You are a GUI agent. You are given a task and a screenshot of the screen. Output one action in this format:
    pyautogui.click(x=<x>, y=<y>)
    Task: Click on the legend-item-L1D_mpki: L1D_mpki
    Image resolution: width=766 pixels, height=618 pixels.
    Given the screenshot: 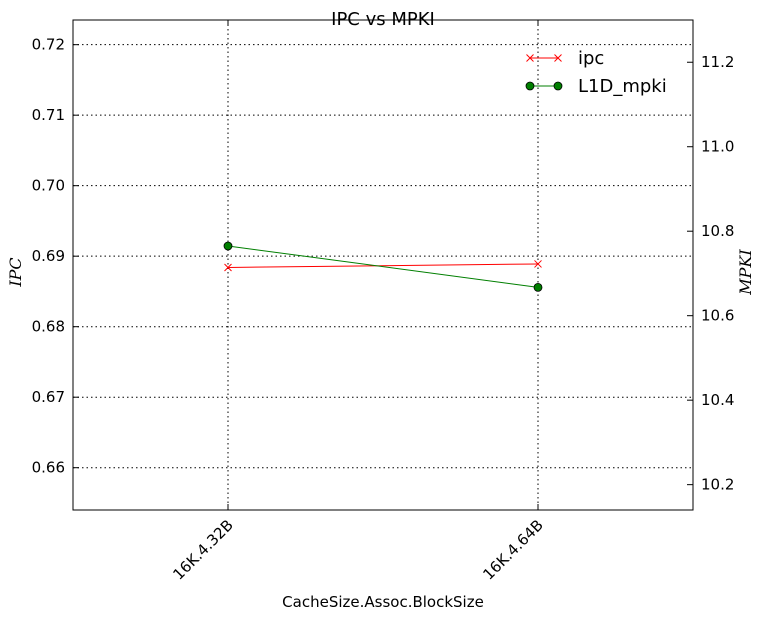 What is the action you would take?
    pyautogui.click(x=596, y=86)
    